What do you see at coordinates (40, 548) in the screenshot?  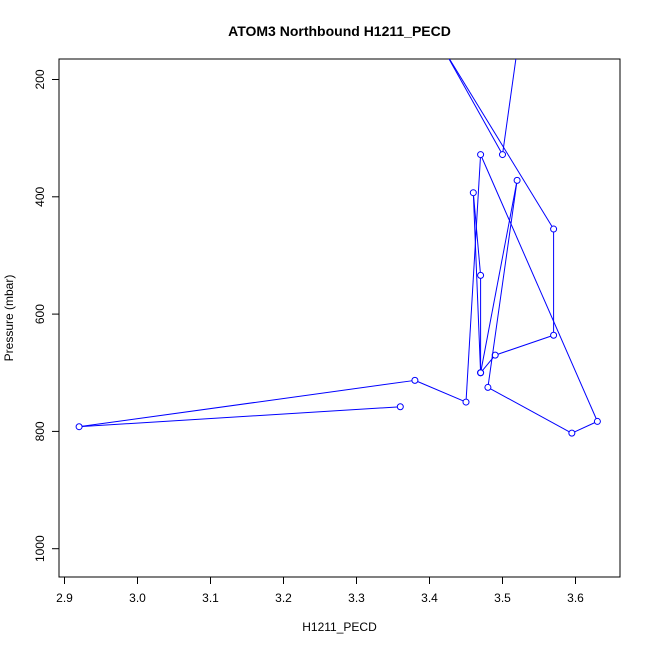 I see `y-tick-label: 1000` at bounding box center [40, 548].